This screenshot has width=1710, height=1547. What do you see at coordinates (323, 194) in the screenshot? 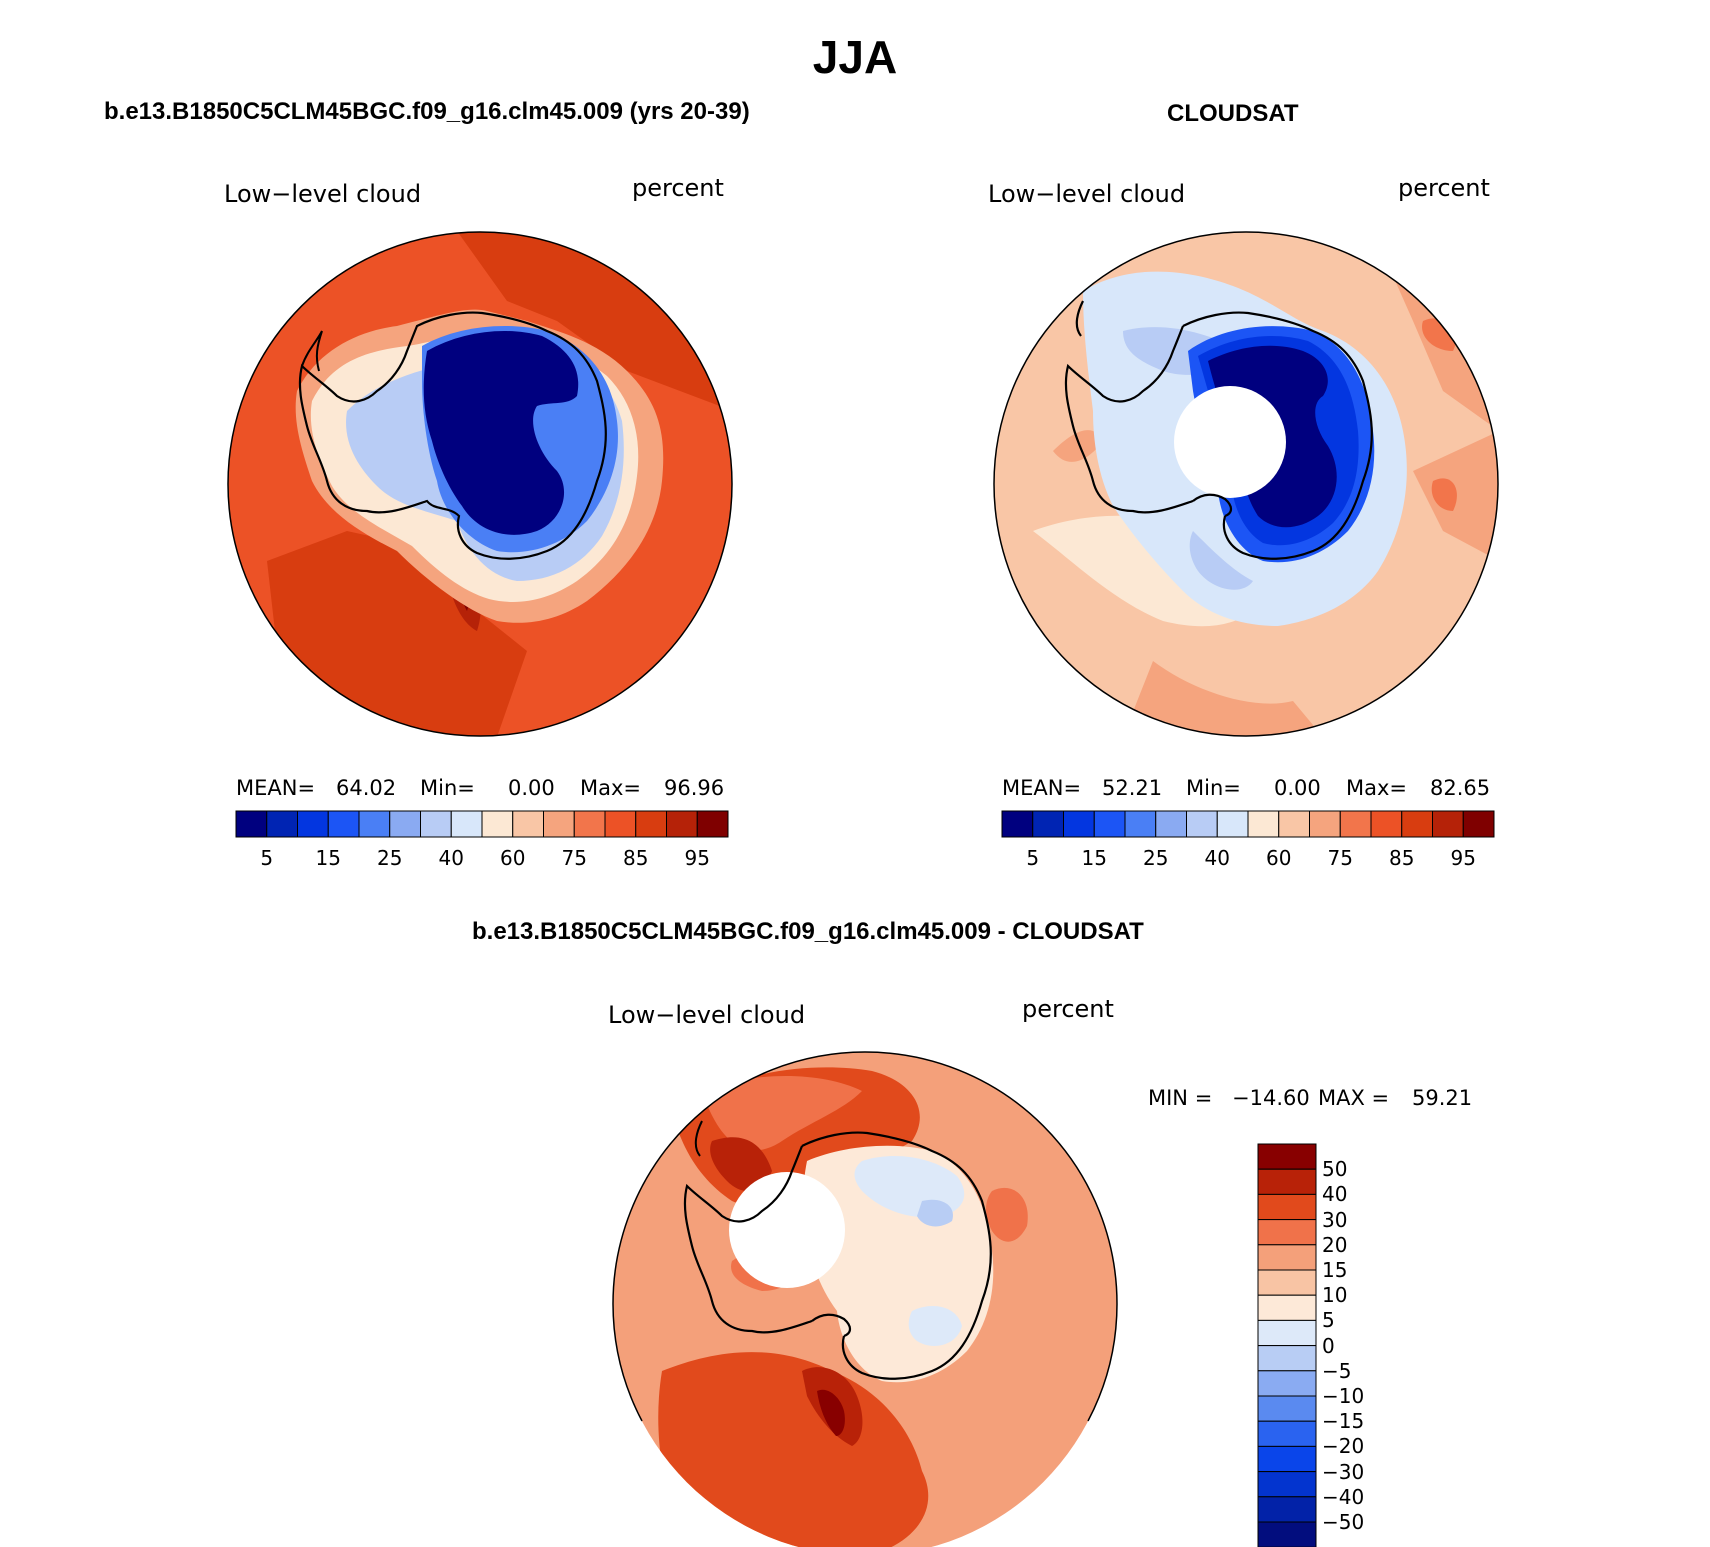
I see `panel-1-variable: Low−level cloud` at bounding box center [323, 194].